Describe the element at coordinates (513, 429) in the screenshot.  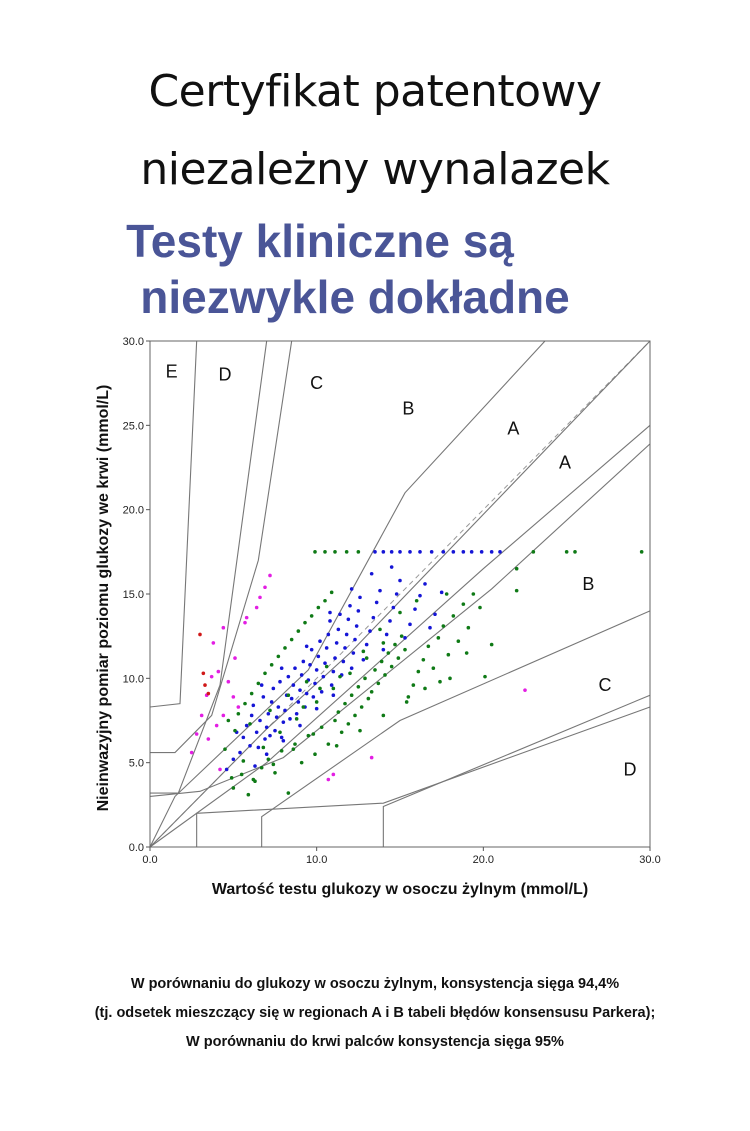
I see `zone-label: A` at that location.